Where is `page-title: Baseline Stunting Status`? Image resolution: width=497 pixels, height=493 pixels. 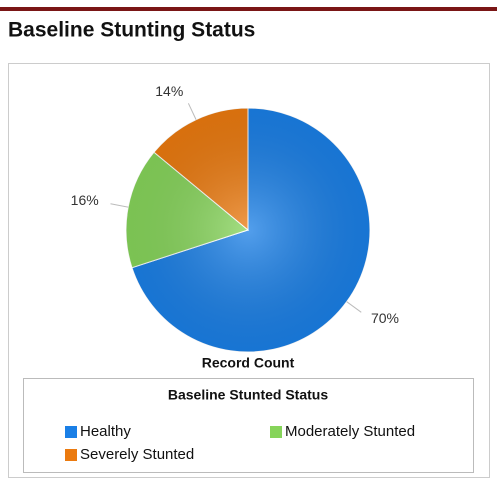
page-title: Baseline Stunting Status is located at coordinates (131, 30).